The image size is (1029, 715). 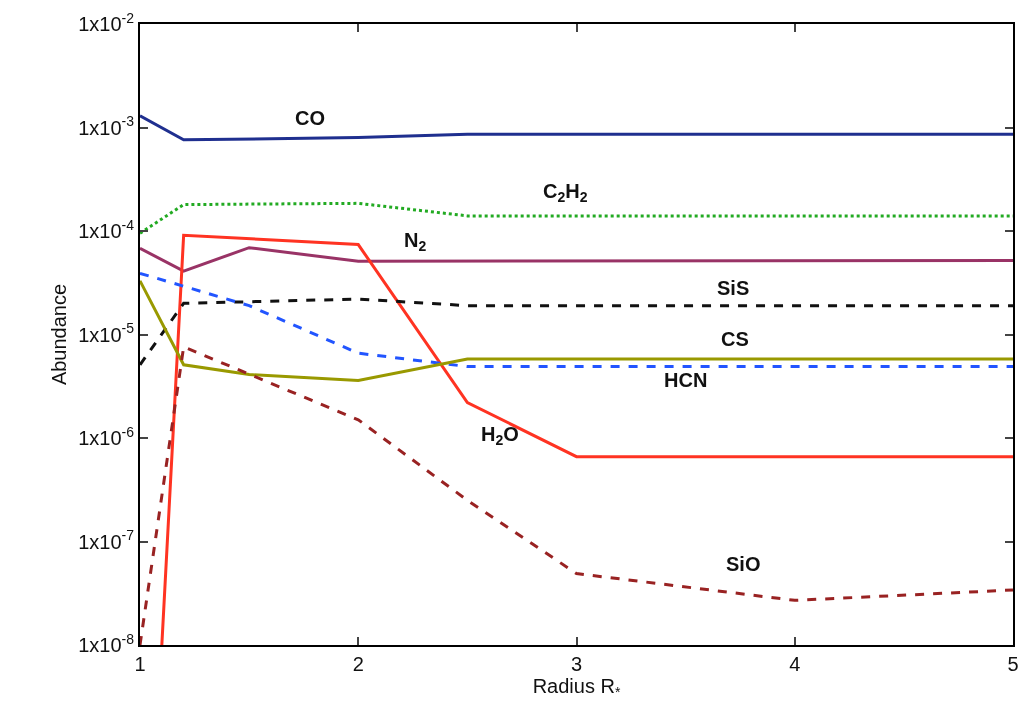 What do you see at coordinates (106, 22) in the screenshot?
I see `y-tick-label: 1x10$^{-2}$` at bounding box center [106, 22].